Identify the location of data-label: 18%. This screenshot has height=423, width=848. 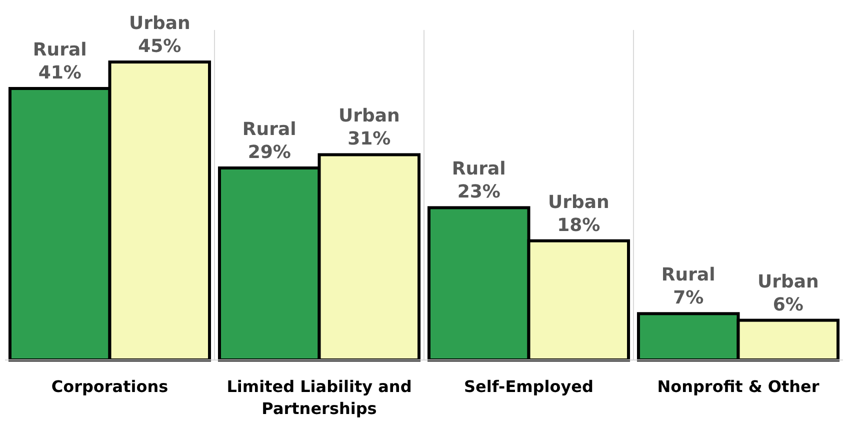
(578, 225).